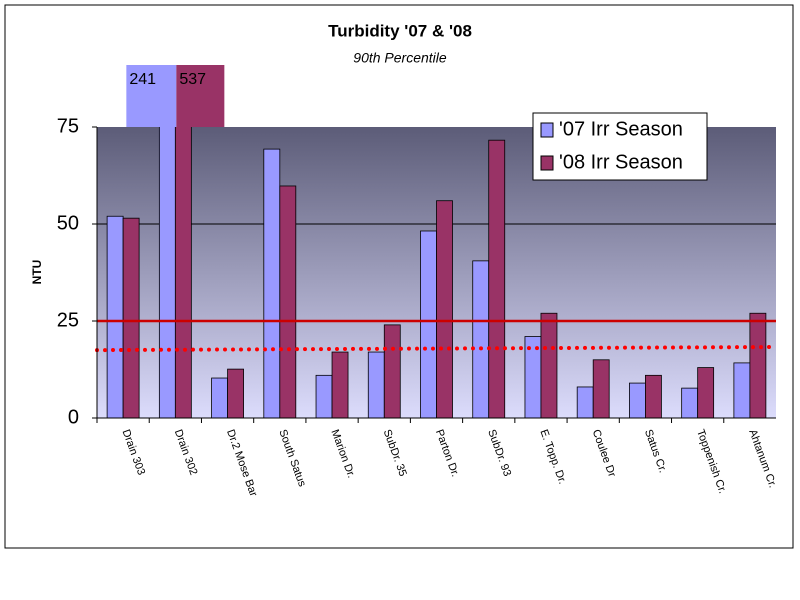 This screenshot has height=600, width=800. Describe the element at coordinates (68, 320) in the screenshot. I see `y-tick-label: 25` at that location.